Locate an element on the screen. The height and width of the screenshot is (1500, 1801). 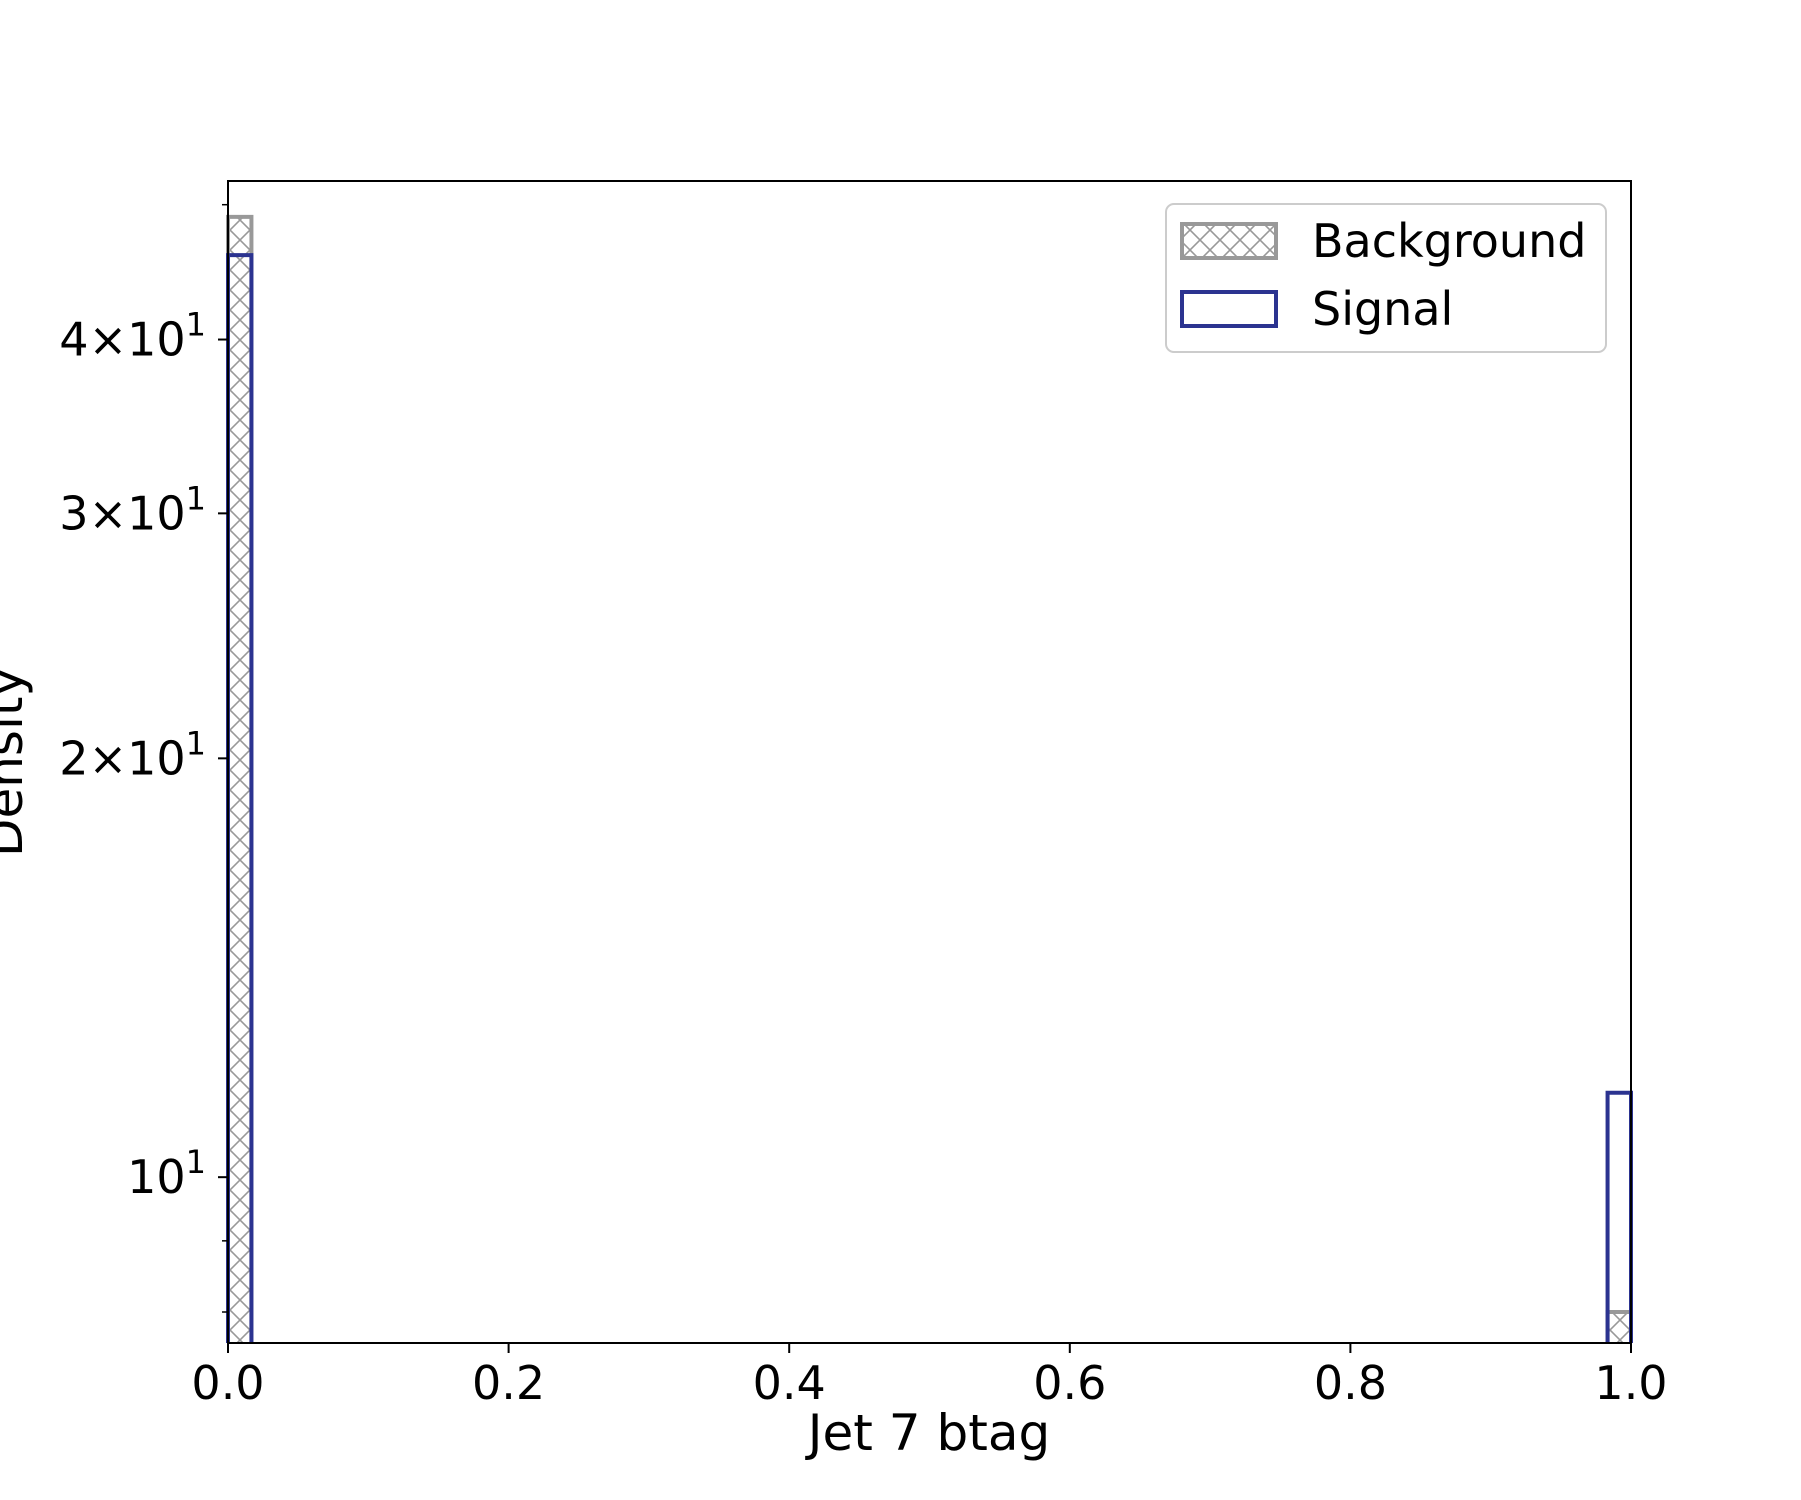
y-tick-label: 4×10¹ is located at coordinates (132, 336).